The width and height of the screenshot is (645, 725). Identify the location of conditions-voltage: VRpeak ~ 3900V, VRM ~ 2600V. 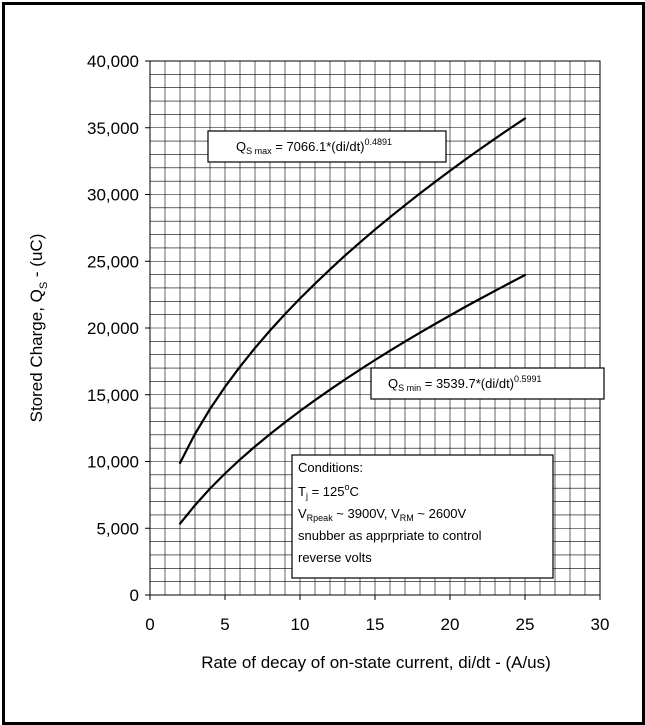
(382, 514).